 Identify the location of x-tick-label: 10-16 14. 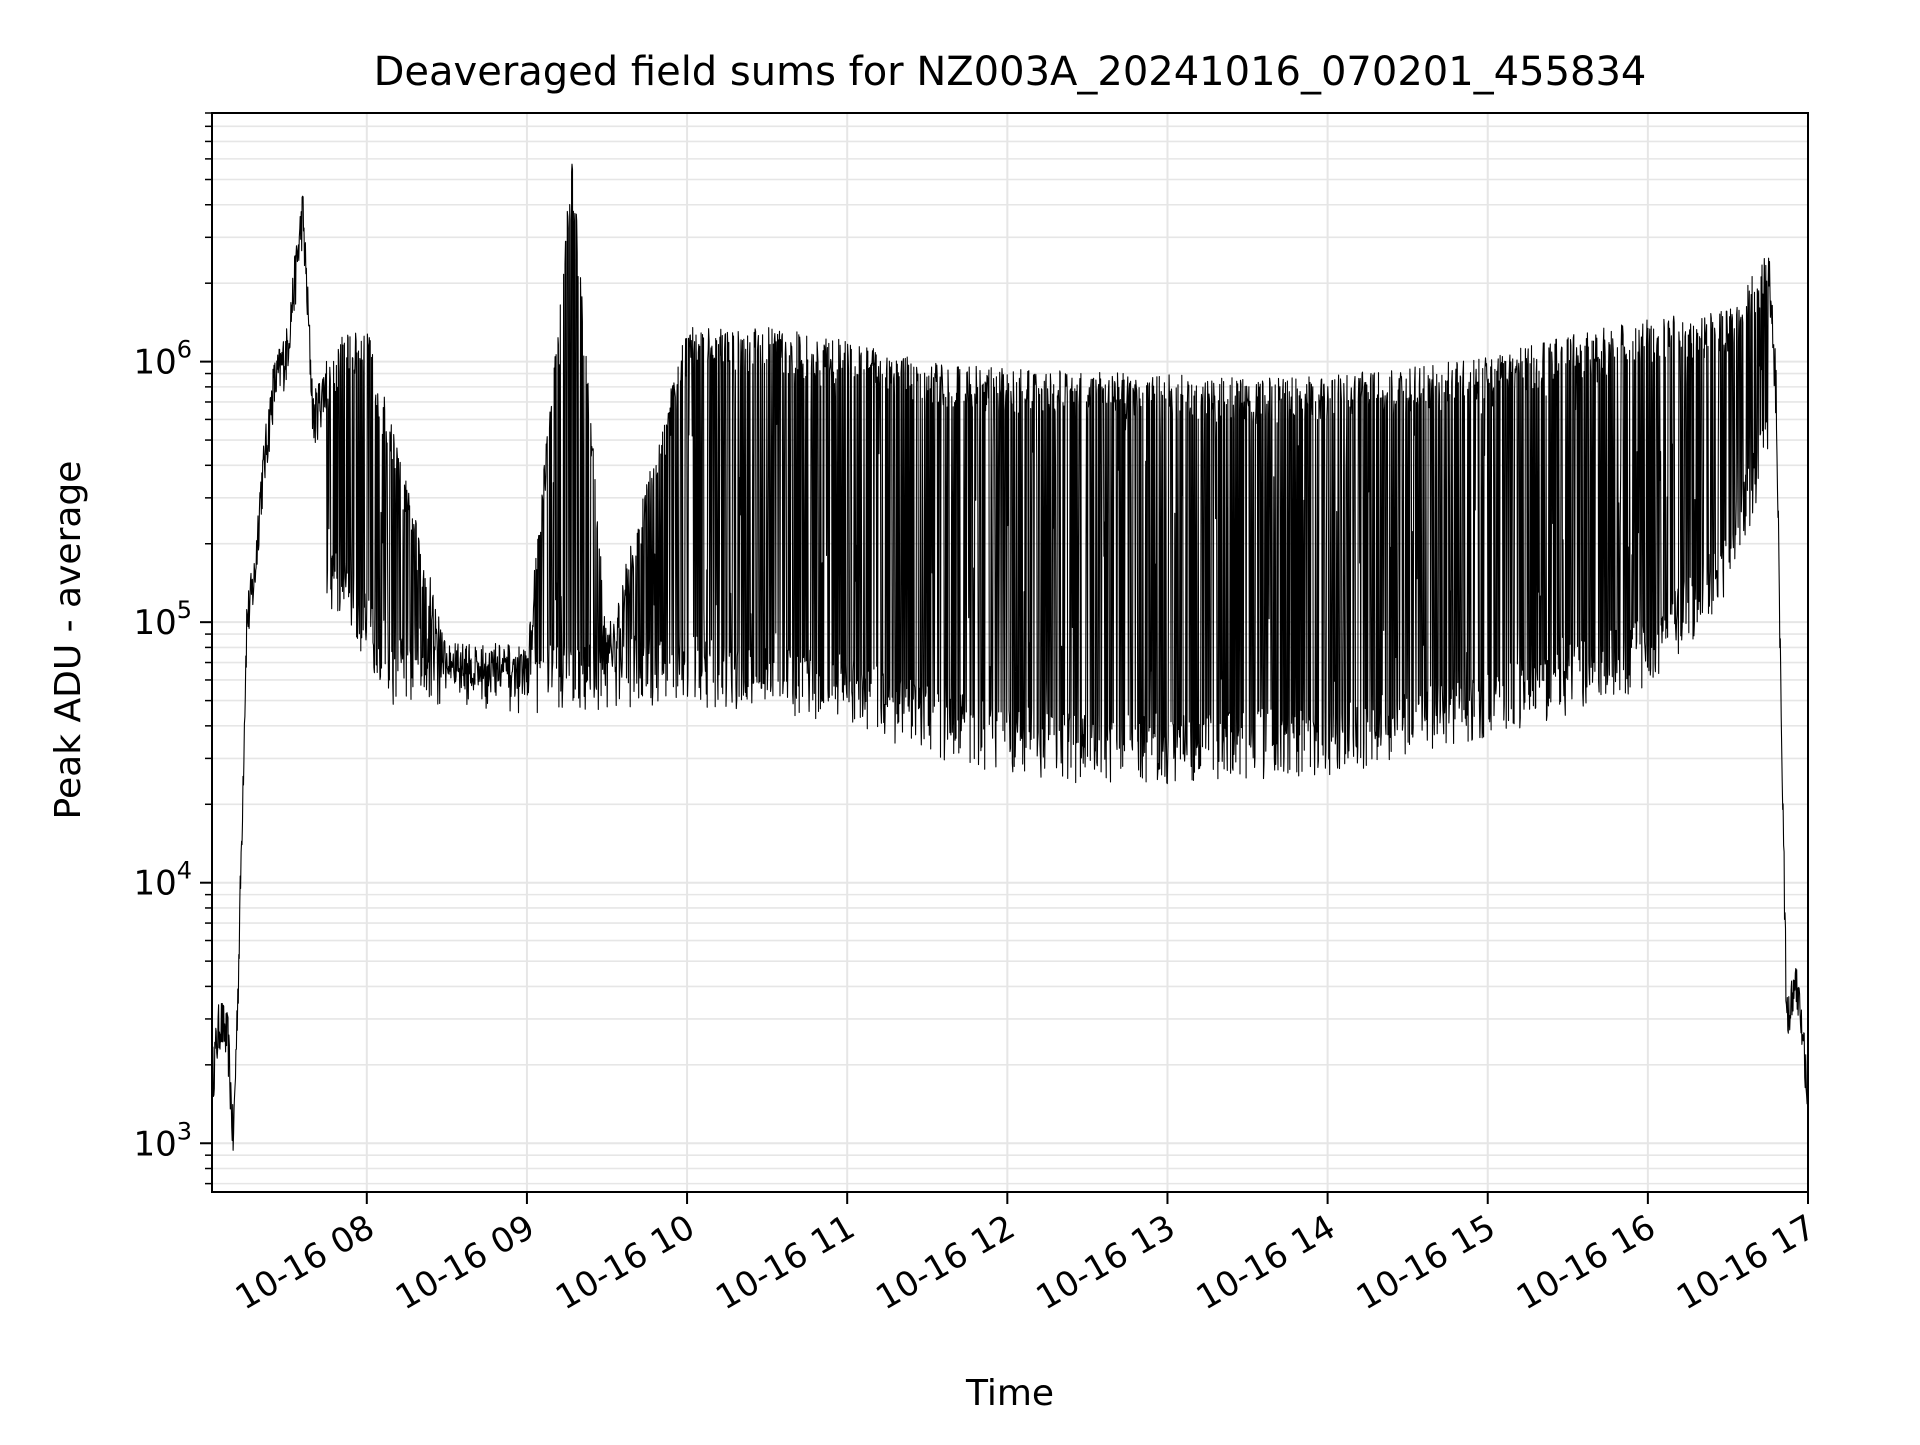
(1266, 1262).